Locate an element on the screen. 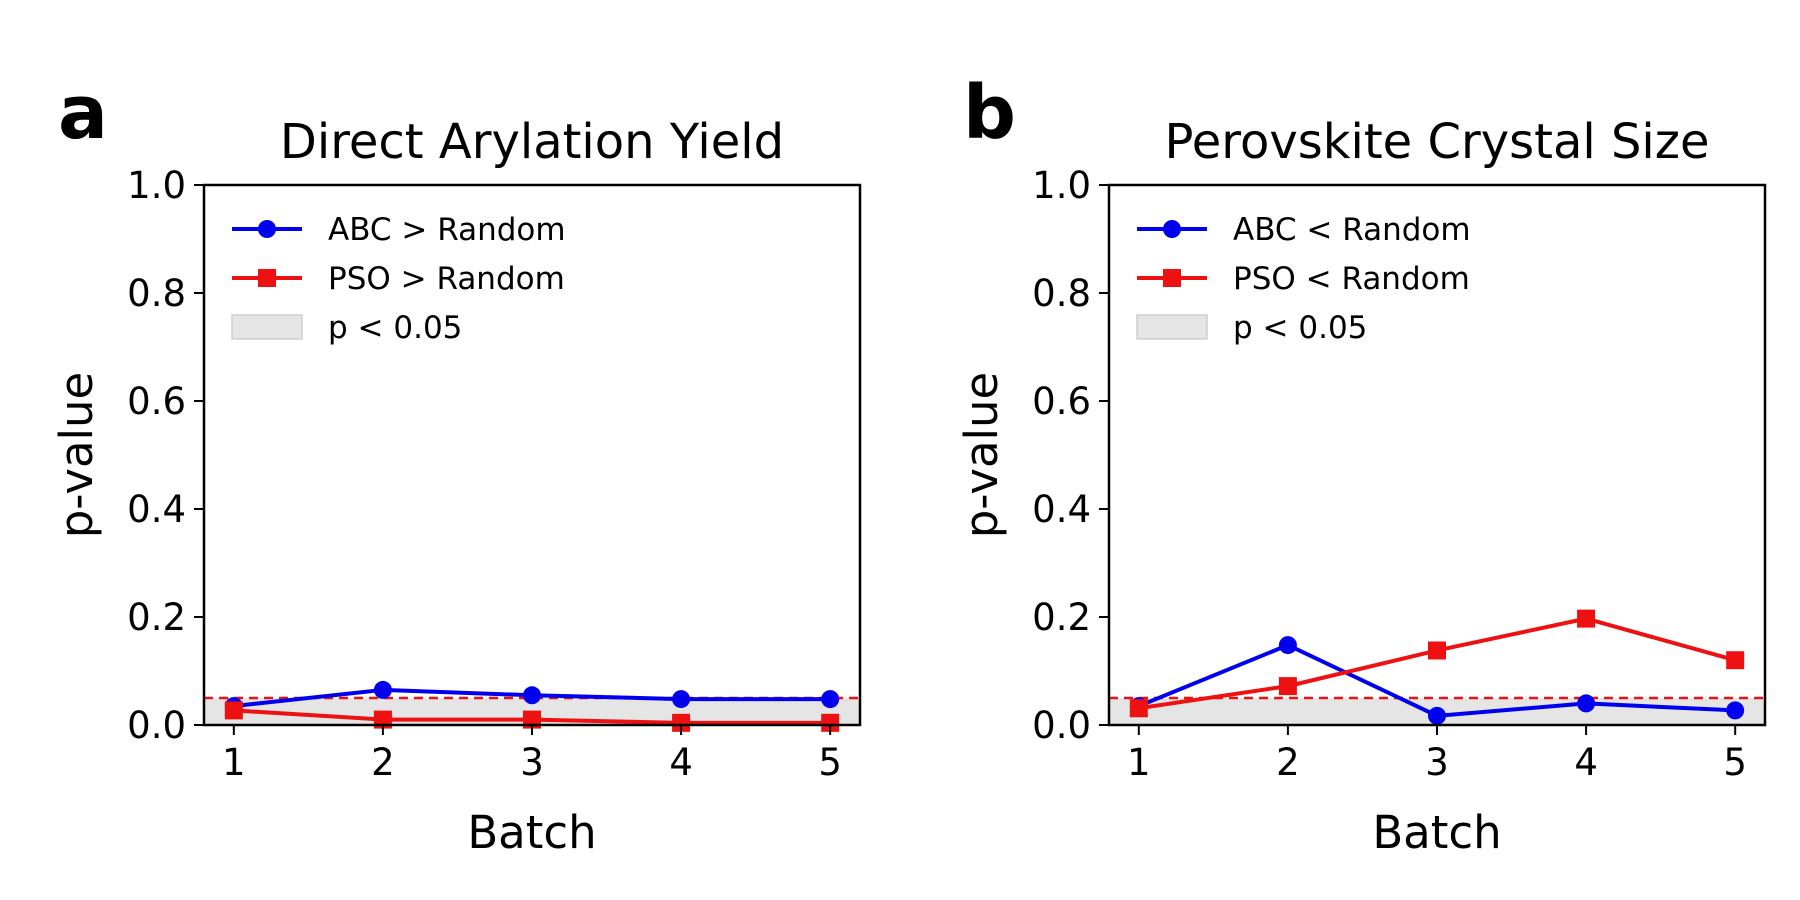 Image resolution: width=1800 pixels, height=900 pixels. legend: ABC > Random PSO > Random p < 0.05 is located at coordinates (398, 279).